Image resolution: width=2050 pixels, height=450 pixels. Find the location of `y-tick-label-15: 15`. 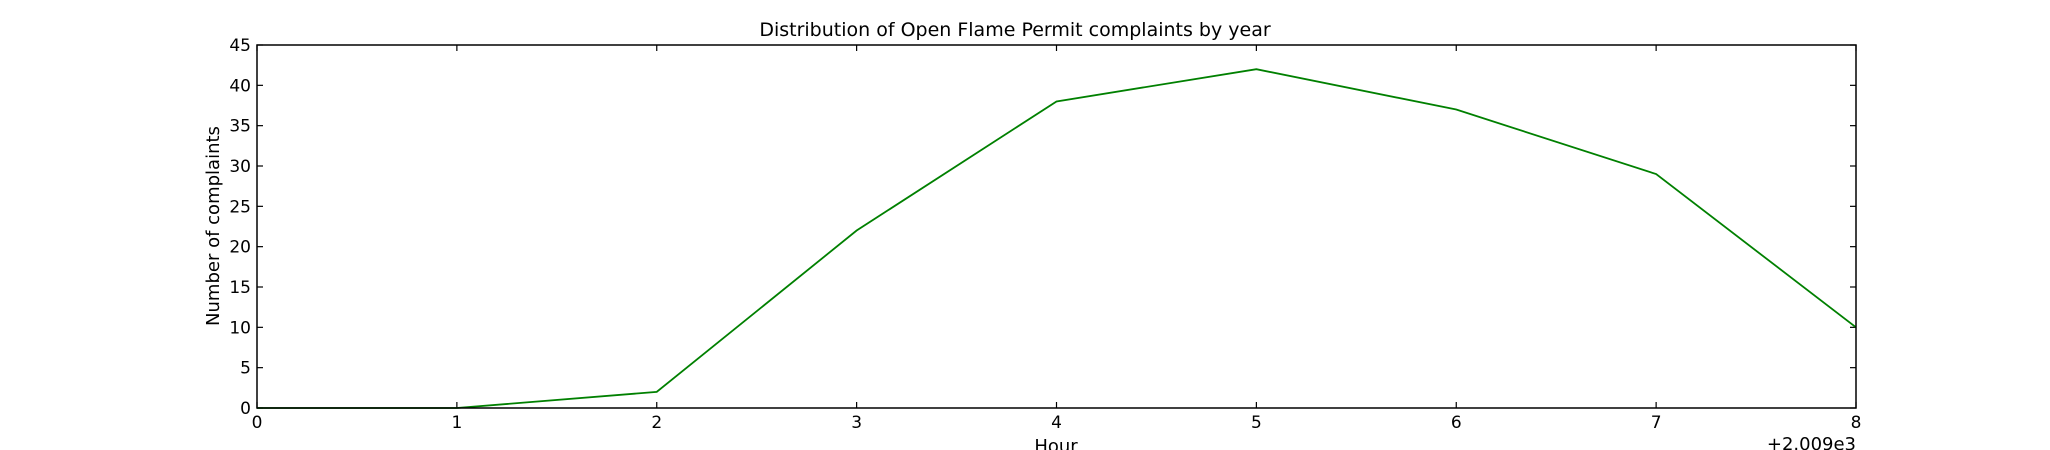

y-tick-label-15: 15 is located at coordinates (240, 288).